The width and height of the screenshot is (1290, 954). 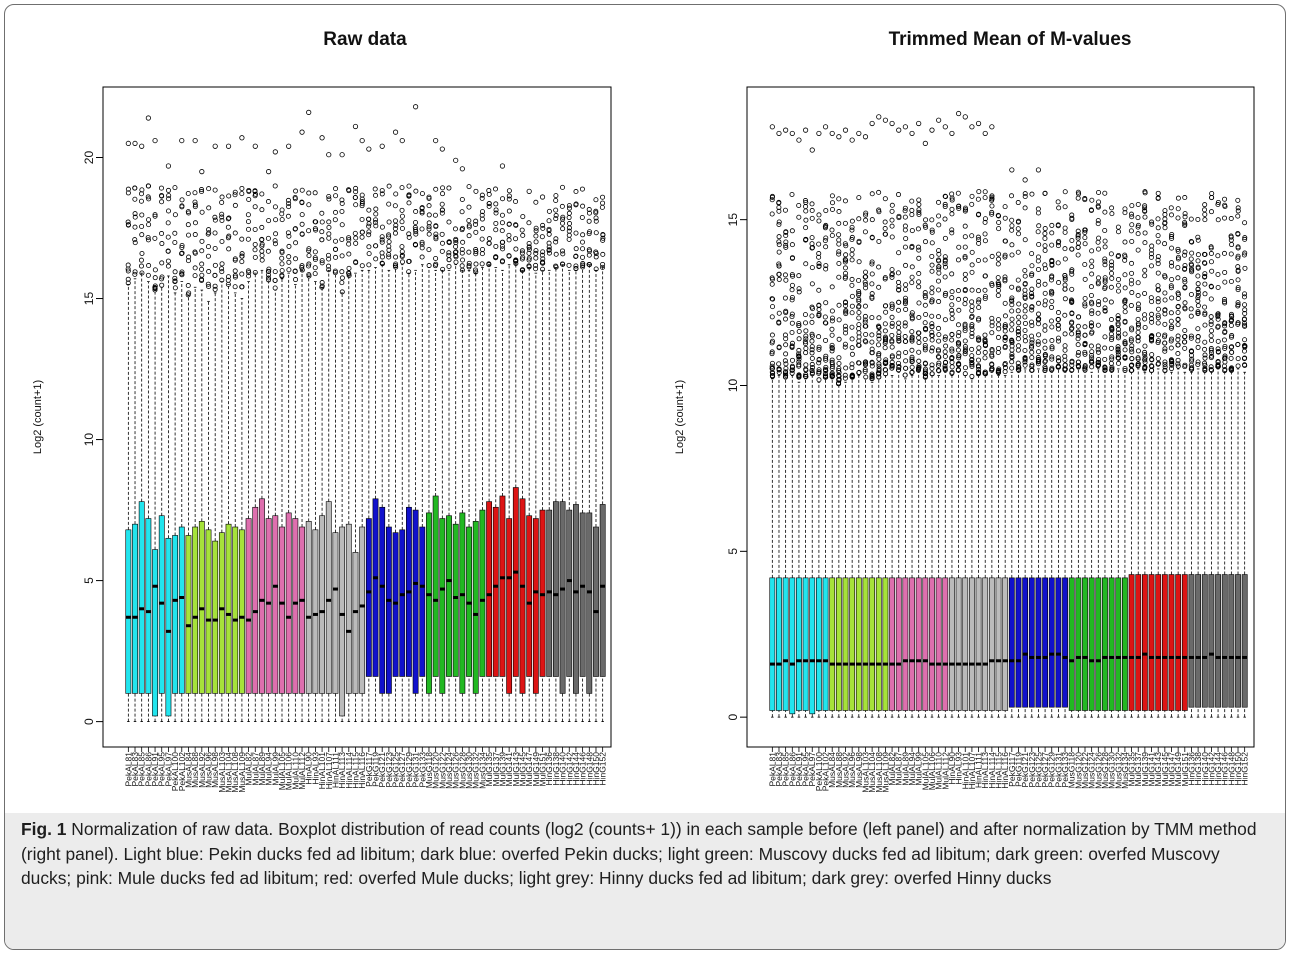 What do you see at coordinates (1218, 769) in the screenshot?
I see `sample-label: HinG144` at bounding box center [1218, 769].